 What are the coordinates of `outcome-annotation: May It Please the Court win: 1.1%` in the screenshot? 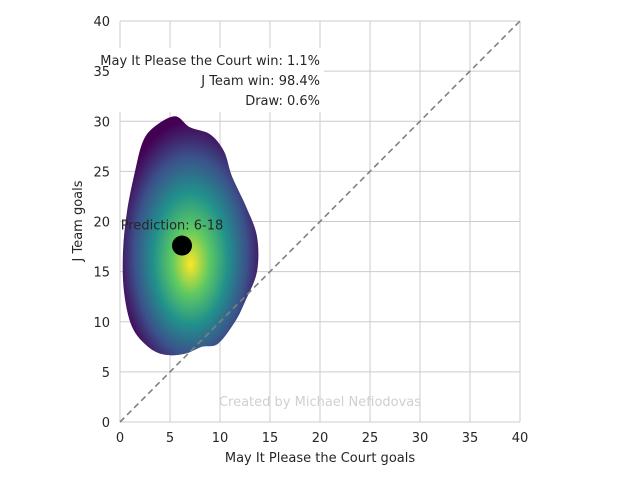 It's located at (210, 61).